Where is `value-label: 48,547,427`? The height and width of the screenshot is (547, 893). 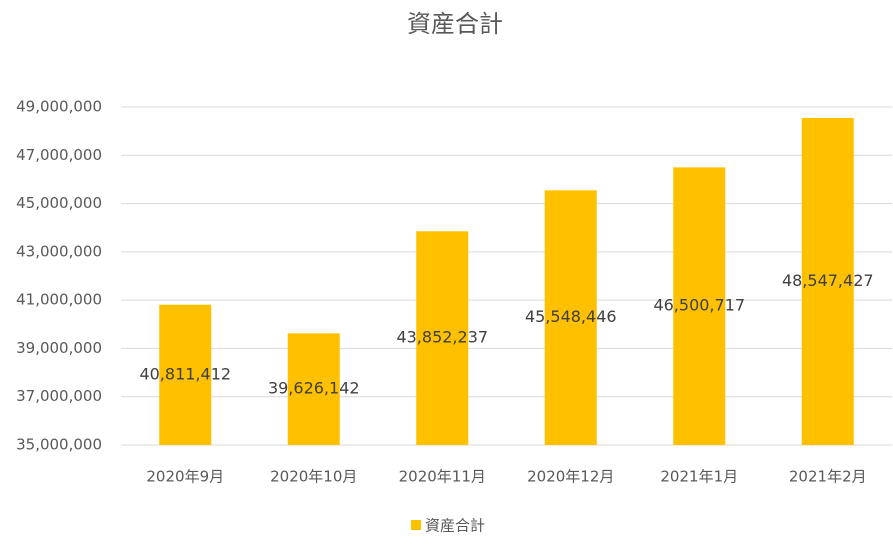
value-label: 48,547,427 is located at coordinates (828, 280).